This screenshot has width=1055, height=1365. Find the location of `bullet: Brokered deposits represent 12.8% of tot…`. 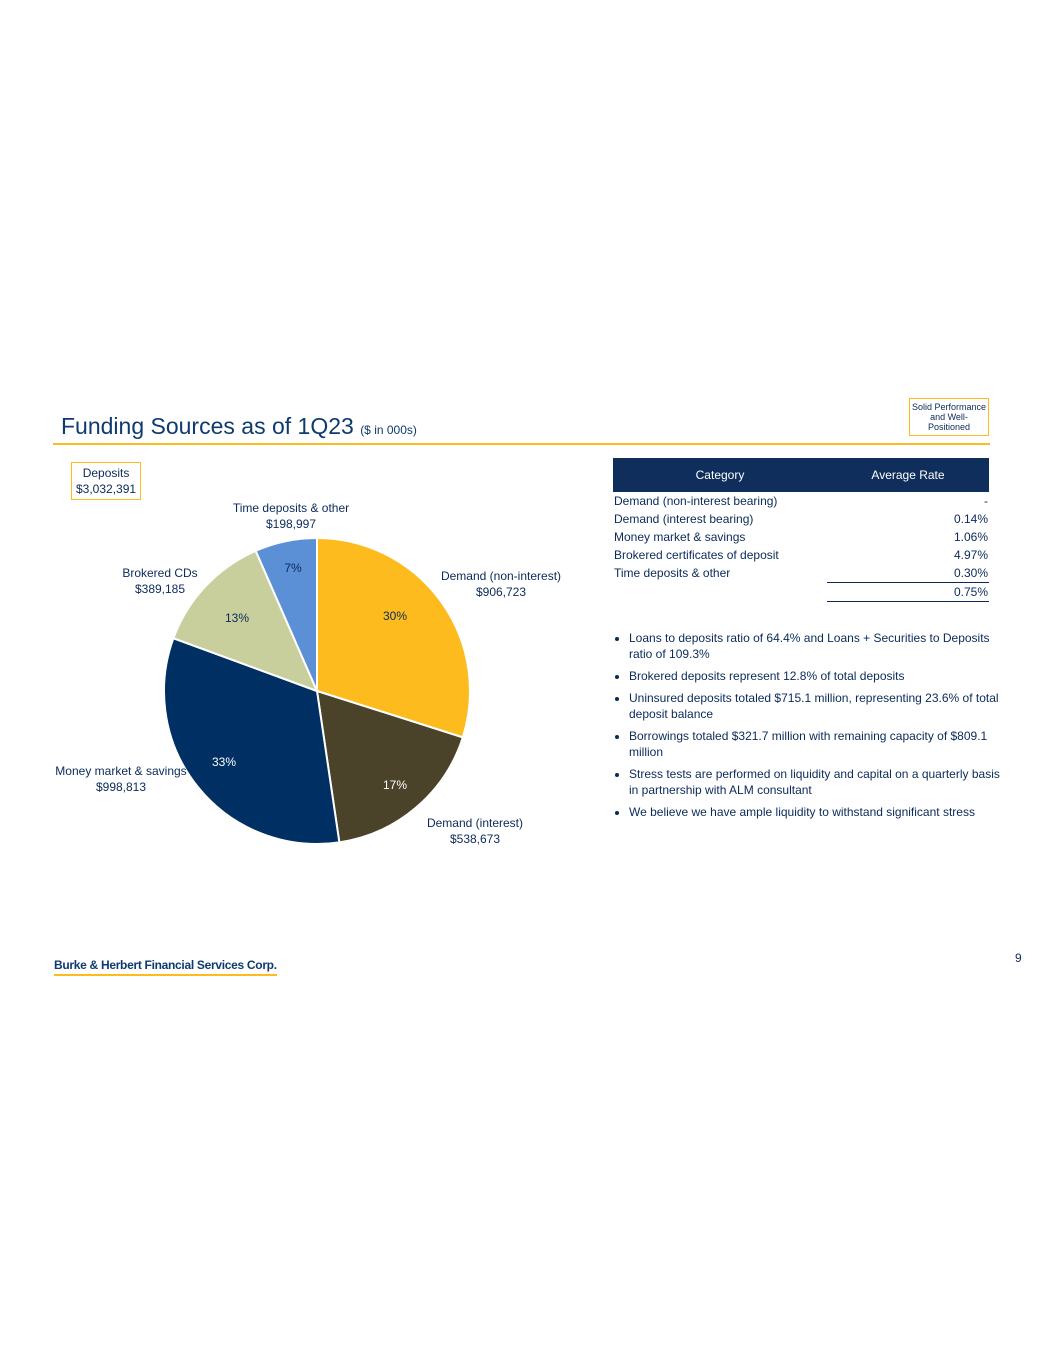

bullet: Brokered deposits represent 12.8% of tot… is located at coordinates (815, 676).